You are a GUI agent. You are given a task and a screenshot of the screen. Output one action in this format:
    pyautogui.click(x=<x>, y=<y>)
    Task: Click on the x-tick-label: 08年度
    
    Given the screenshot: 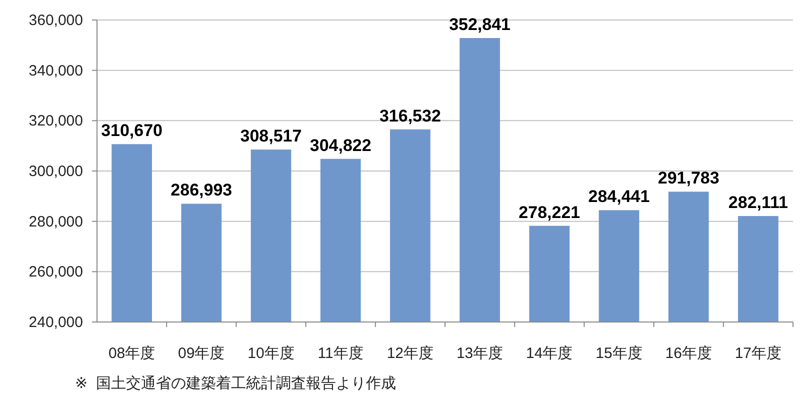 What is the action you would take?
    pyautogui.click(x=132, y=353)
    